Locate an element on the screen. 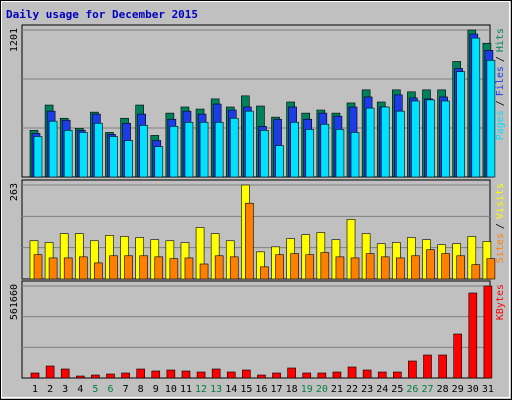 This screenshot has height=400, width=512. x-tick-label: 24 is located at coordinates (382, 389).